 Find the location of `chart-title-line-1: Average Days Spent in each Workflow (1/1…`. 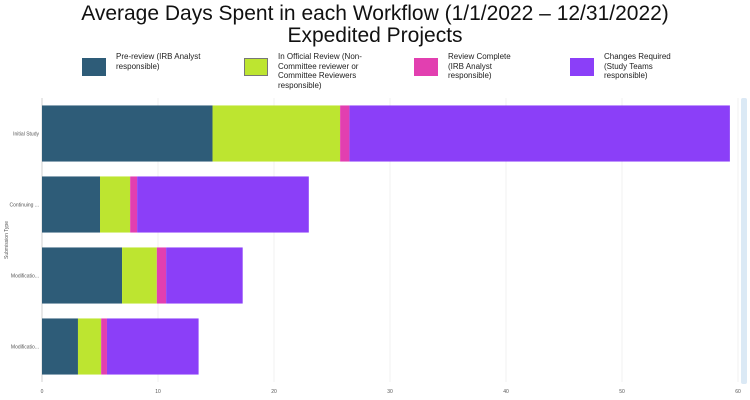

chart-title-line-1: Average Days Spent in each Workflow (1/1… is located at coordinates (375, 13).